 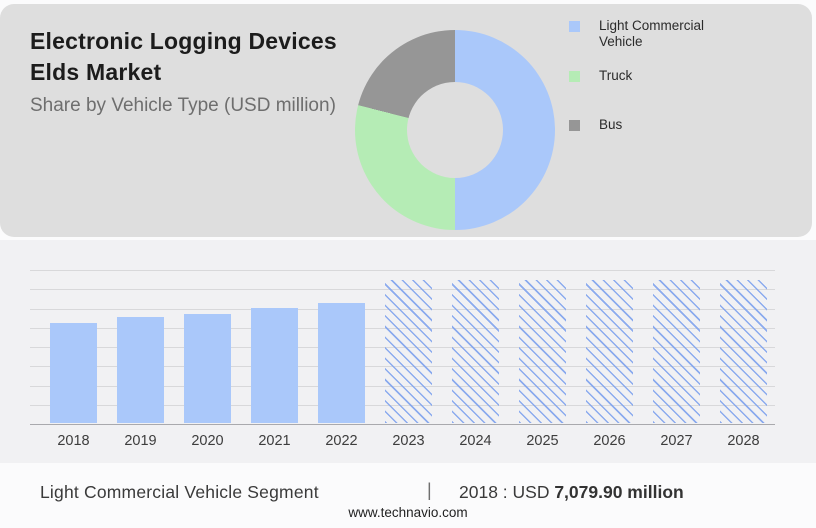 I want to click on bar-2022, so click(x=341, y=363).